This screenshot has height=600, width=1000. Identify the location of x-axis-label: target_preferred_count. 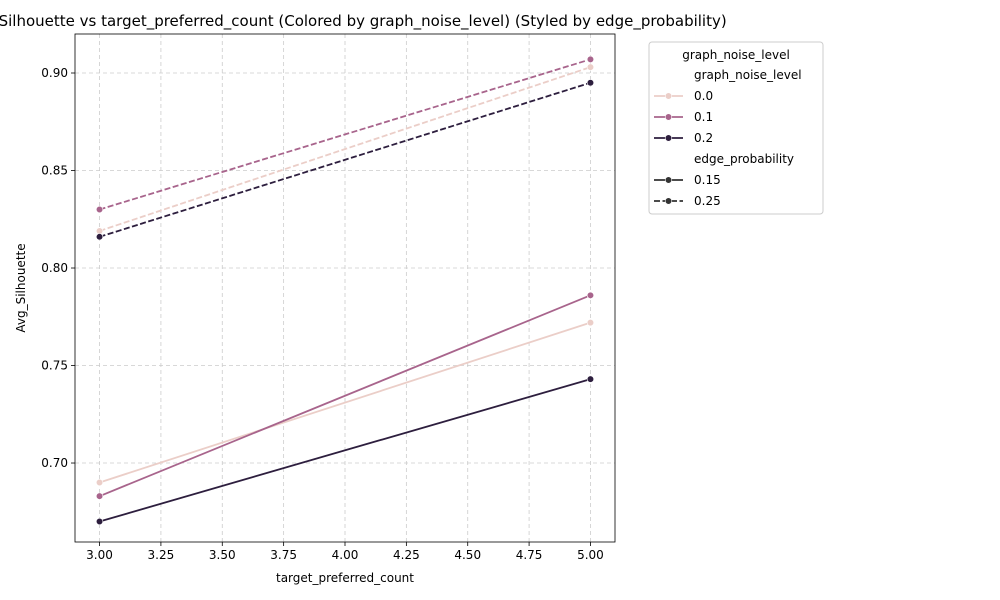
(345, 578).